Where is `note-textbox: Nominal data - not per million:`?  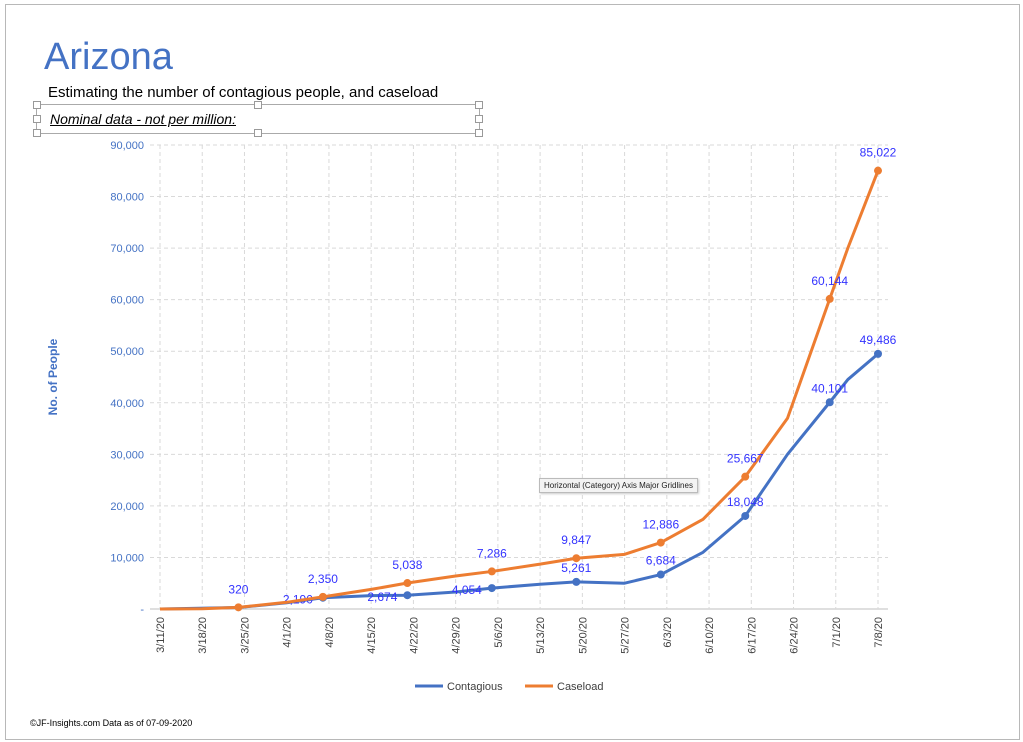
note-textbox: Nominal data - not per million: is located at coordinates (258, 119).